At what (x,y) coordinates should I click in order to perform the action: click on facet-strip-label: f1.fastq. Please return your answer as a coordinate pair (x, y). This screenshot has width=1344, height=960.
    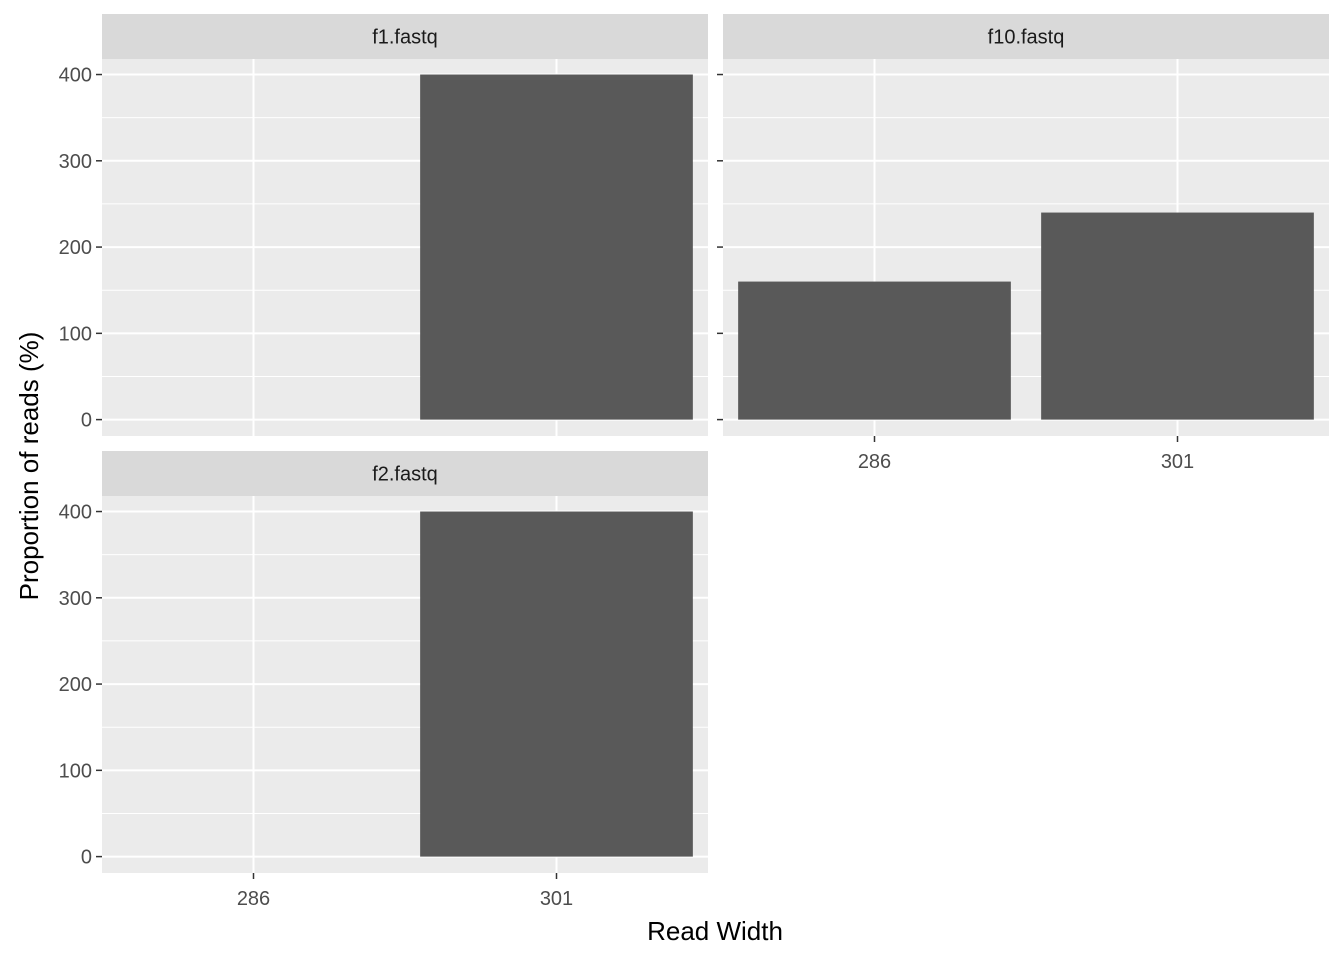
    Looking at the image, I should click on (405, 38).